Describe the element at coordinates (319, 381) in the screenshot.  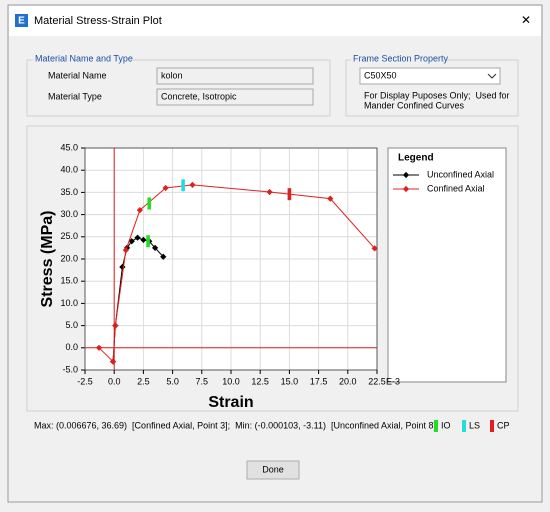
I see `x-tick-label: 17.5` at that location.